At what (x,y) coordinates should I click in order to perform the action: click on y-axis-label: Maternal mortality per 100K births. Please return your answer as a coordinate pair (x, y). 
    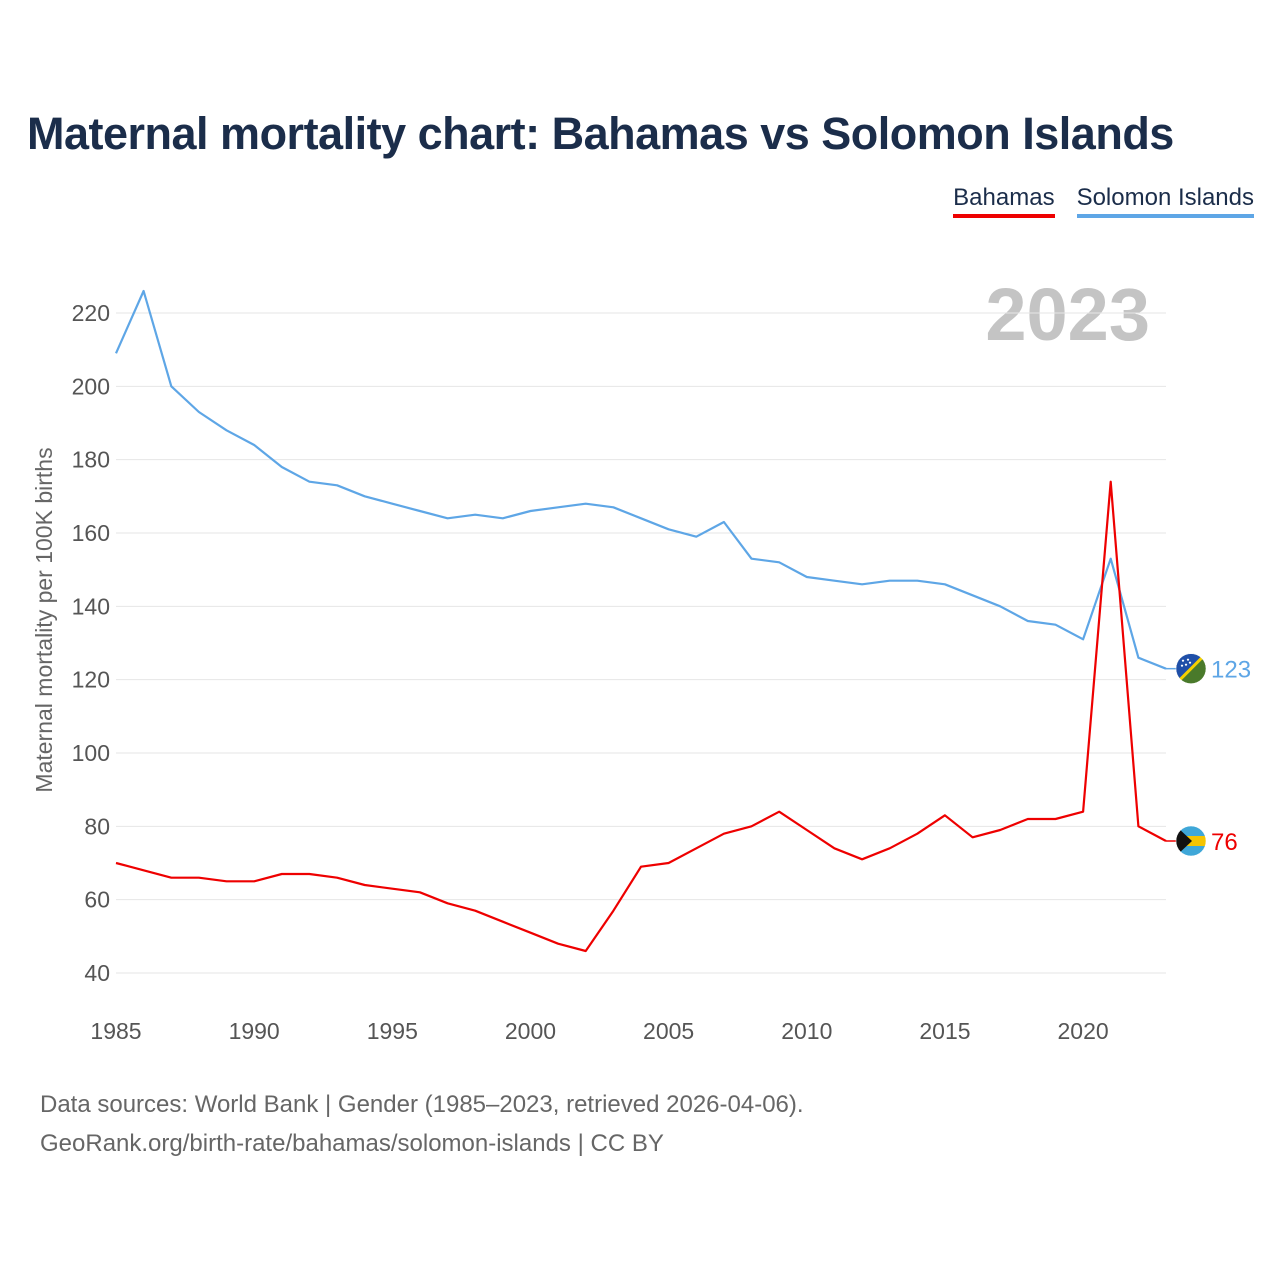
    Looking at the image, I should click on (44, 619).